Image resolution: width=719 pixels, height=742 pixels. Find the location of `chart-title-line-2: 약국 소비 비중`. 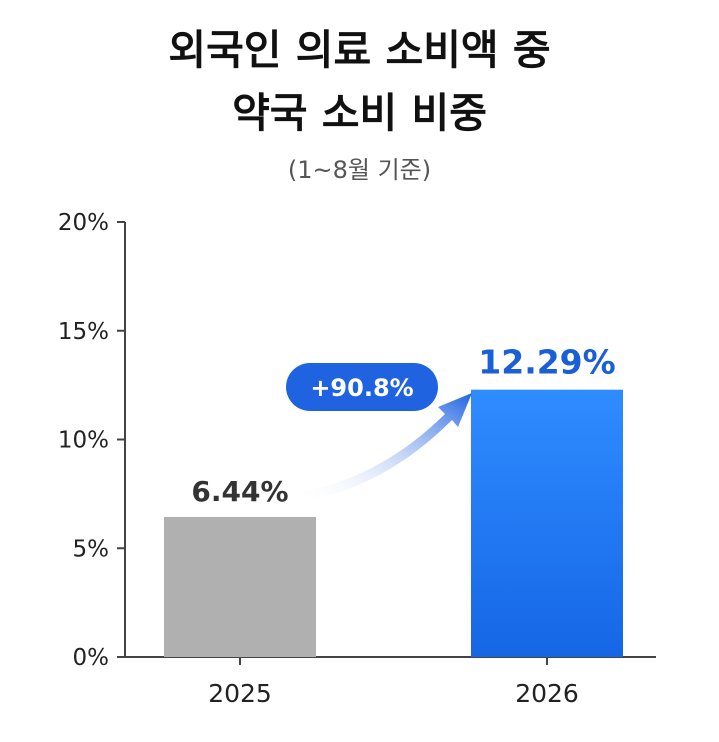

chart-title-line-2: 약국 소비 비중 is located at coordinates (359, 113).